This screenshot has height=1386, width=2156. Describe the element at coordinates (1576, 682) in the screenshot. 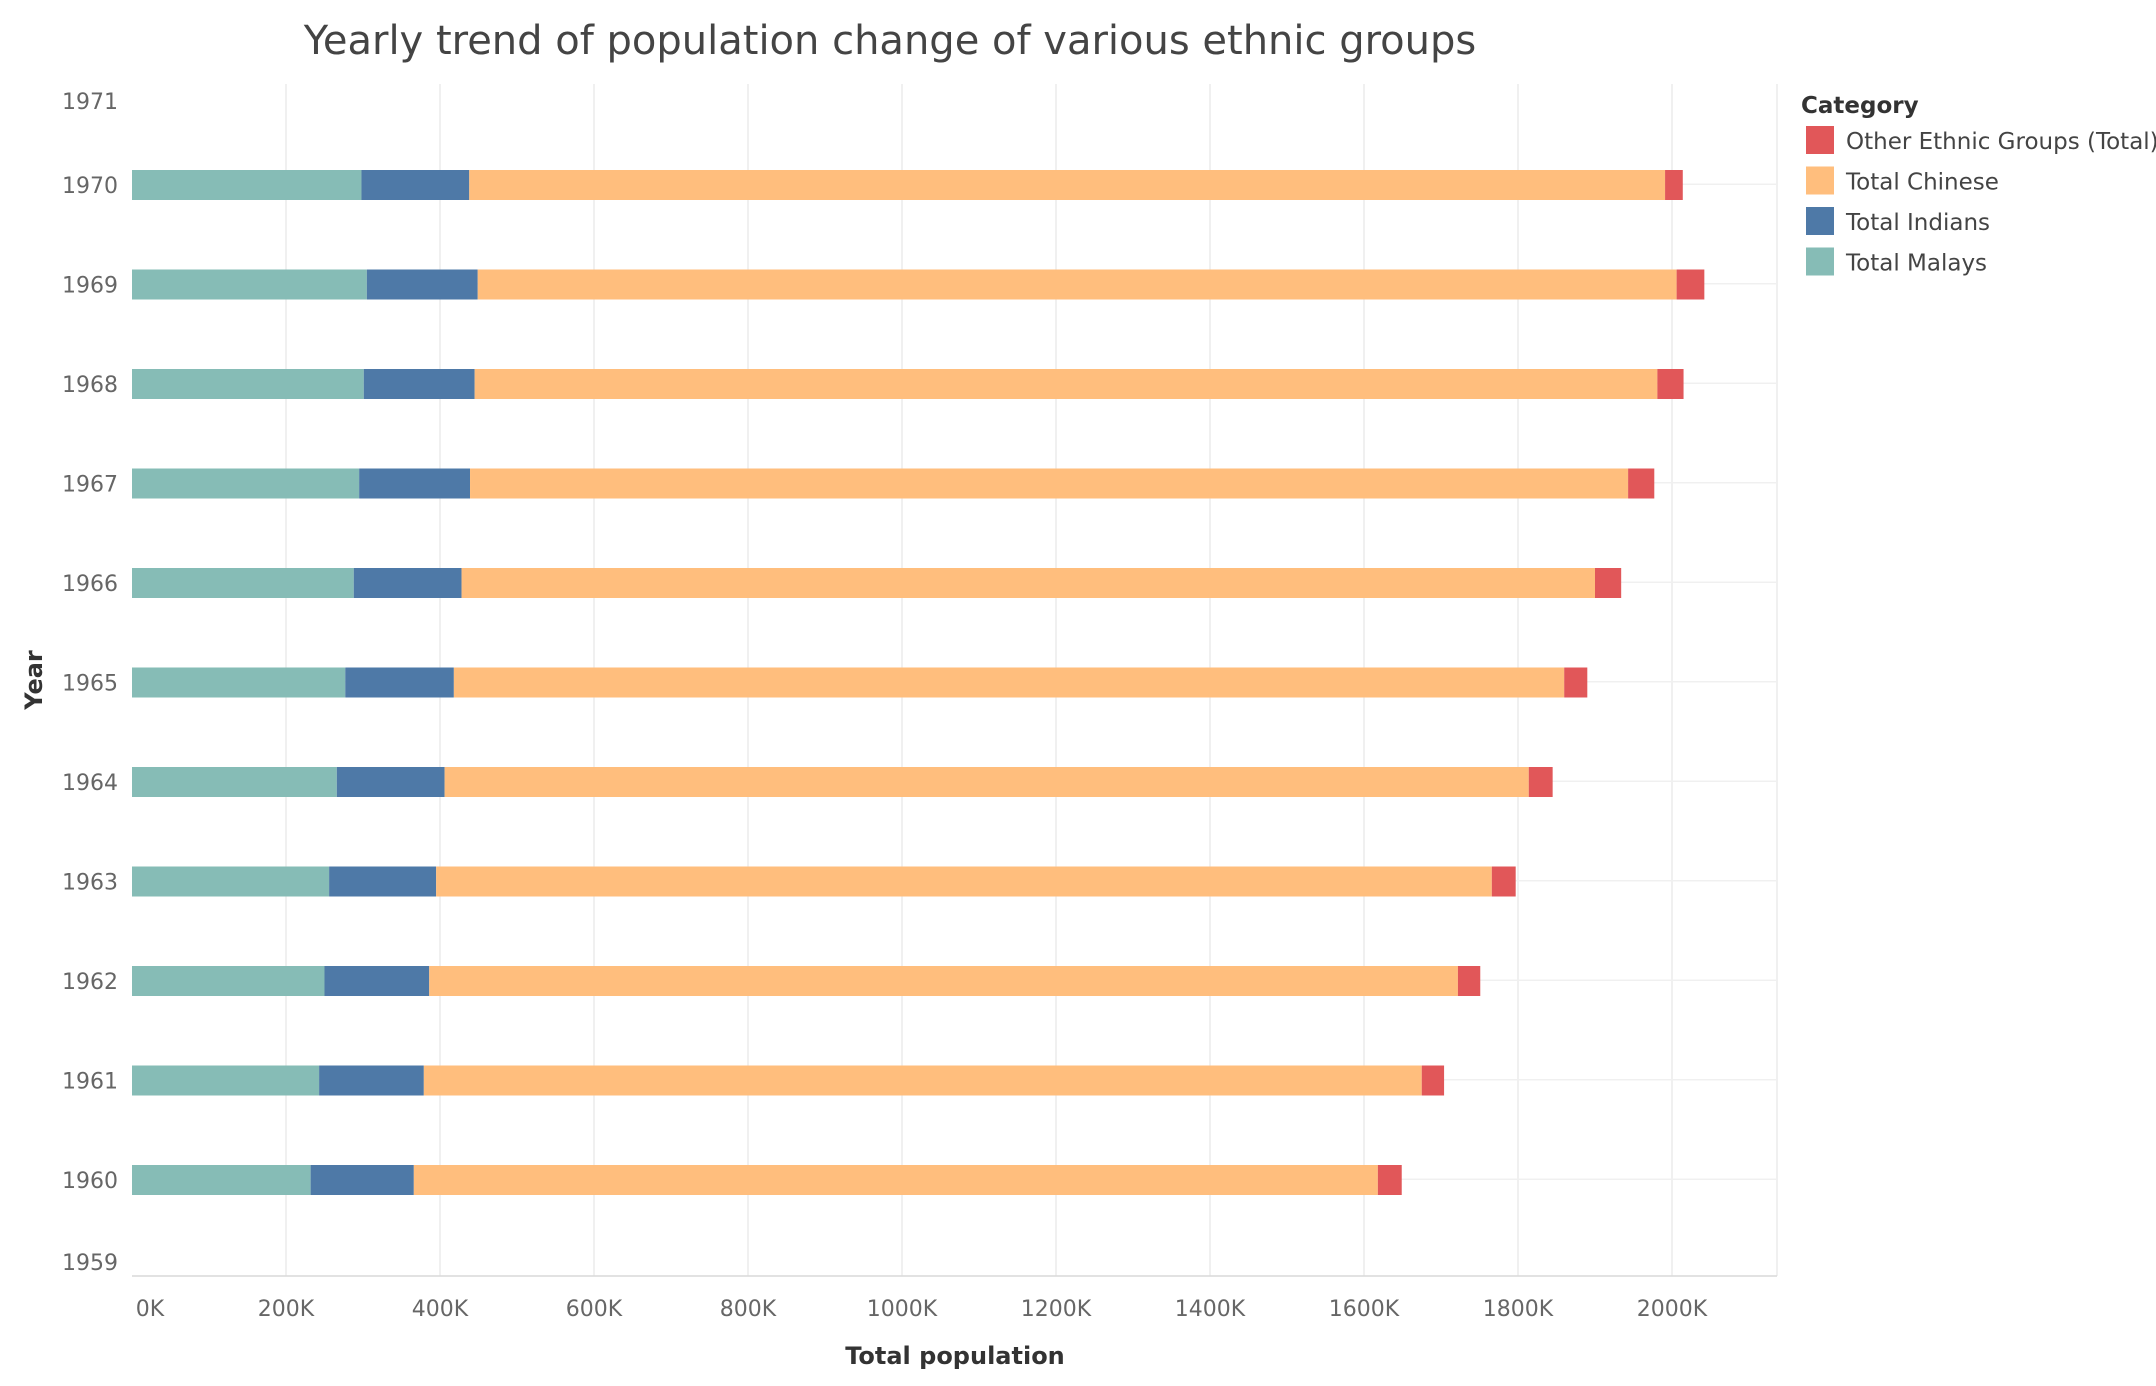

I see `bar-1965-other-ethnic-groups-total` at that location.